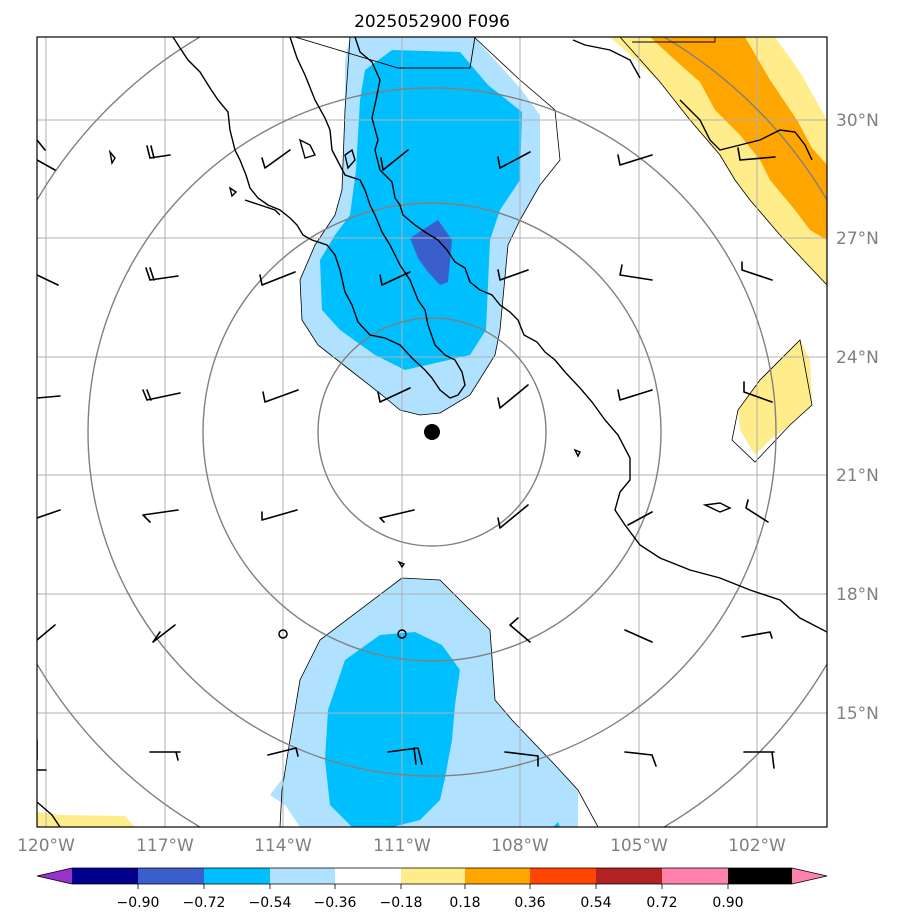 Image resolution: width=898 pixels, height=924 pixels. Describe the element at coordinates (432, 22) in the screenshot. I see `map-title: 2025052900 F096` at that location.